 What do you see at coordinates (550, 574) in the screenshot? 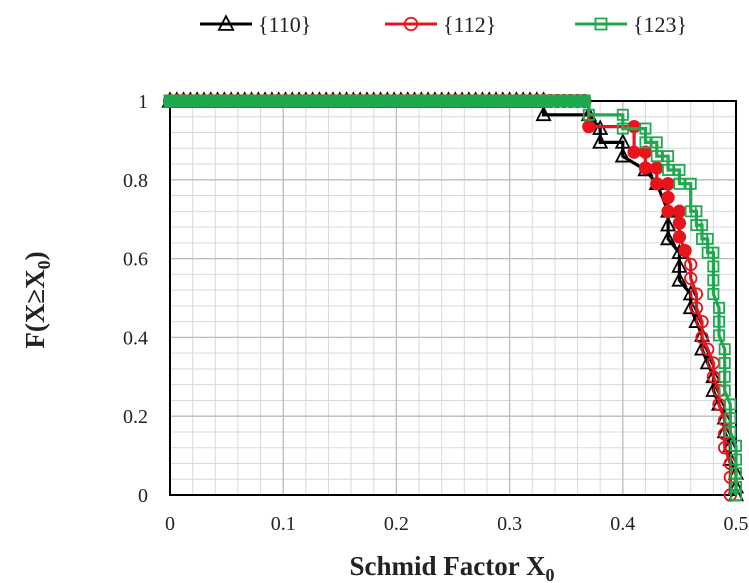
I see `x-axis-title-subscript: 0` at bounding box center [550, 574].